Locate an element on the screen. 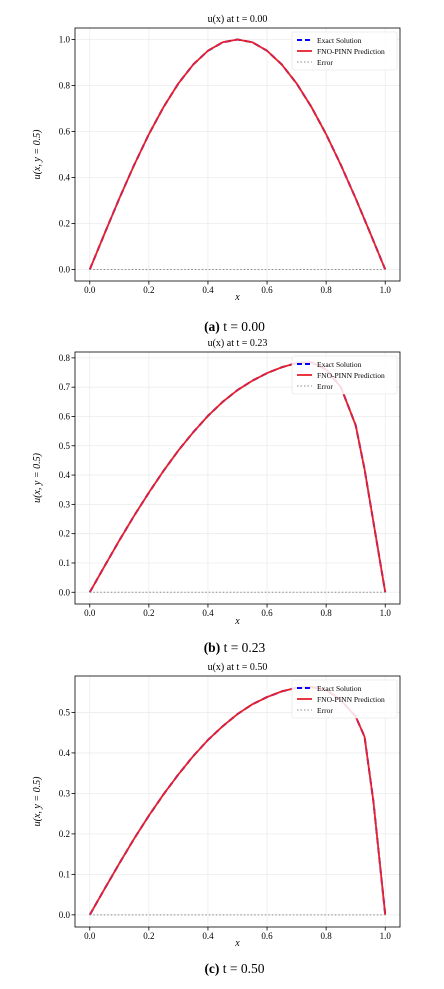 The image size is (444, 989). subfigure-caption: (c) t = 0.50 is located at coordinates (234, 968).